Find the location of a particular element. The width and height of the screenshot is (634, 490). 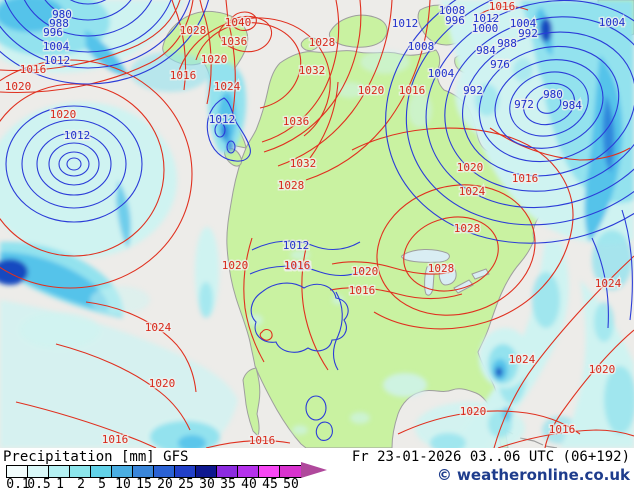

isobar-label: 1008 is located at coordinates (452, 10).